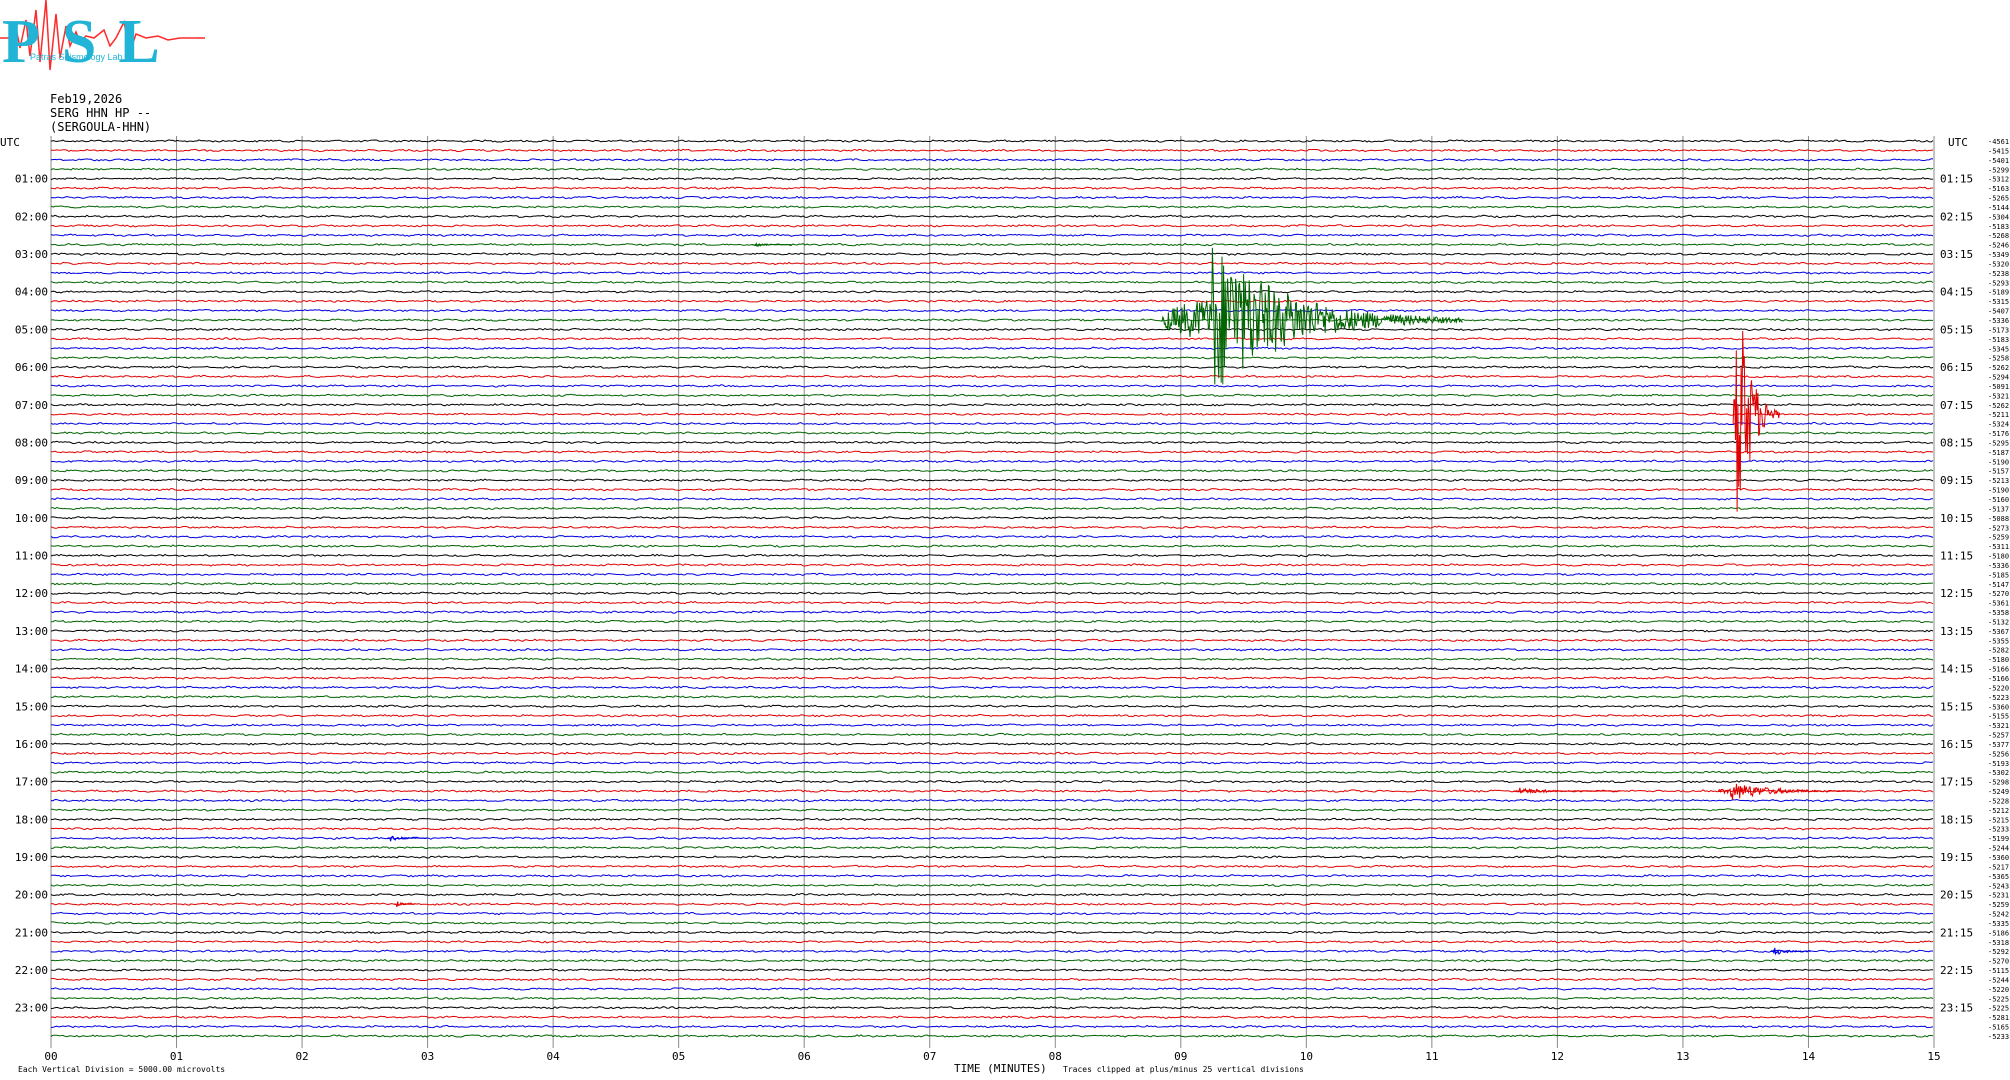 The height and width of the screenshot is (1080, 2010). What do you see at coordinates (1998, 896) in the screenshot?
I see `trace-offset-label: -5231` at bounding box center [1998, 896].